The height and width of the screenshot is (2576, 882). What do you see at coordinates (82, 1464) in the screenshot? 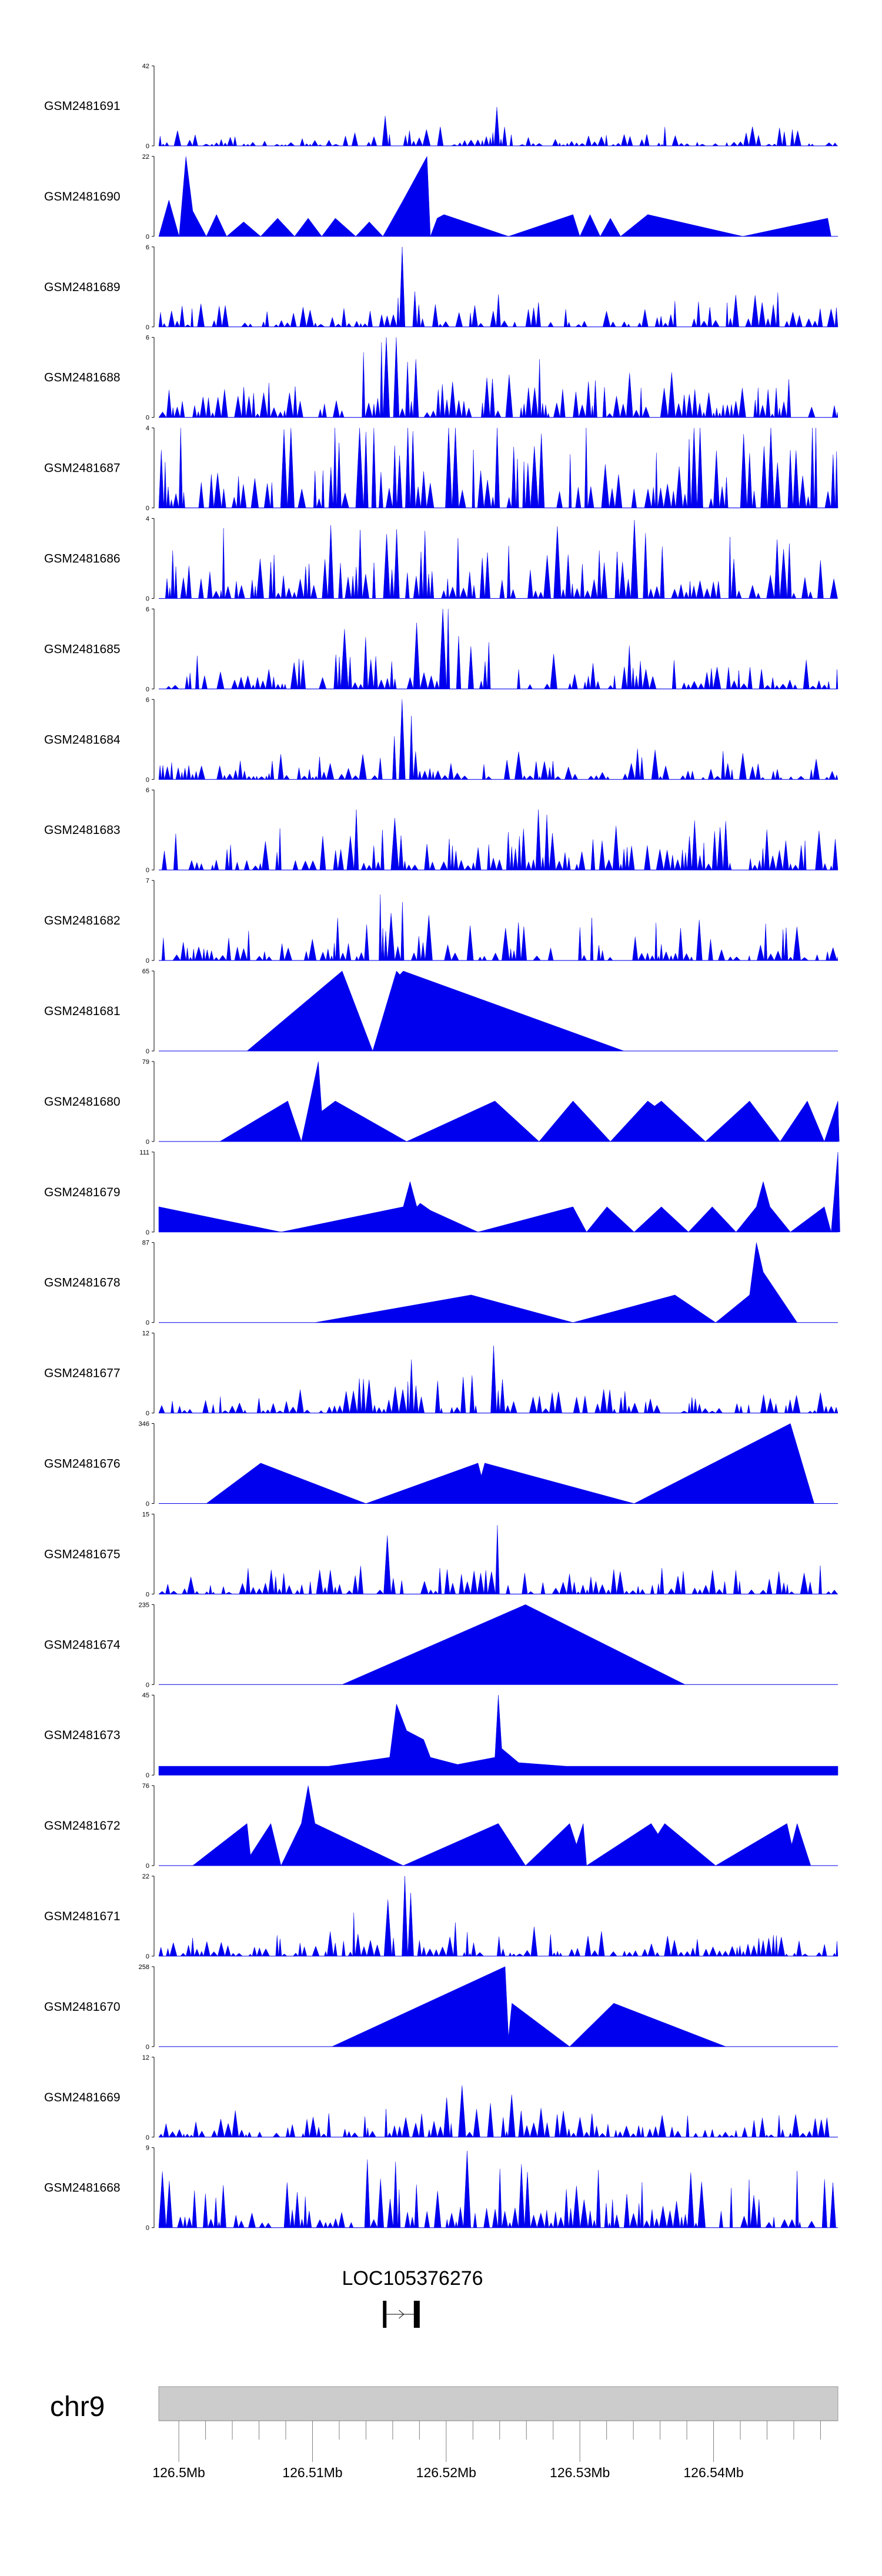
I see `track-label: GSM2481676` at bounding box center [82, 1464].